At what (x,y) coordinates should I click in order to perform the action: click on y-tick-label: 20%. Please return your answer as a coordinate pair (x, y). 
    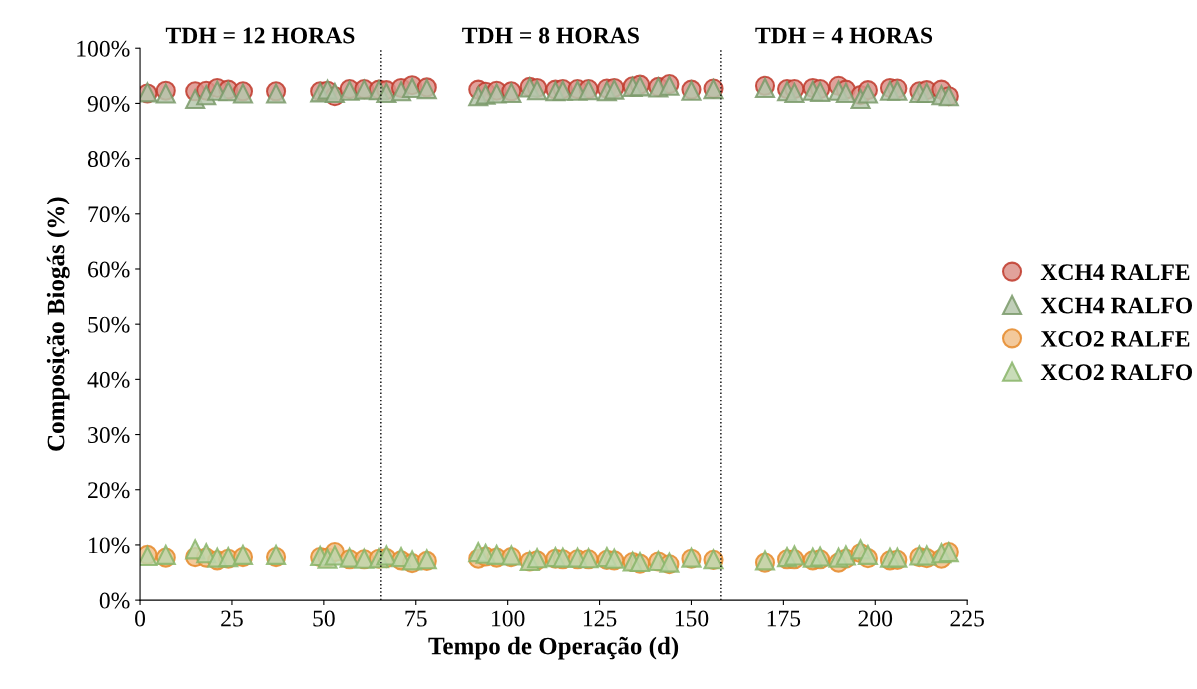
    Looking at the image, I should click on (109, 490).